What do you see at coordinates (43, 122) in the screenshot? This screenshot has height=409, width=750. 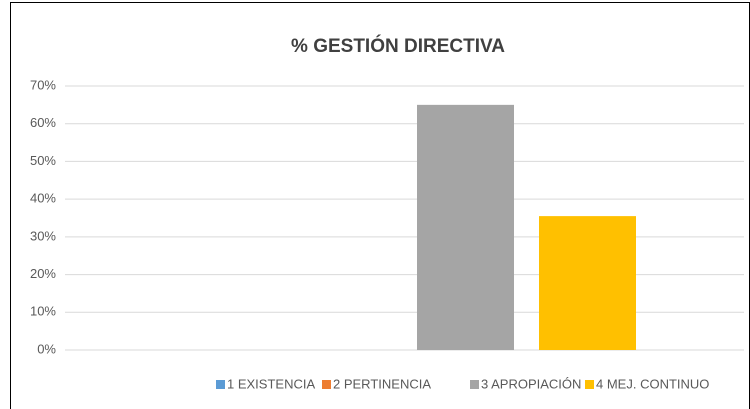 I see `y-tick-label: 60%` at bounding box center [43, 122].